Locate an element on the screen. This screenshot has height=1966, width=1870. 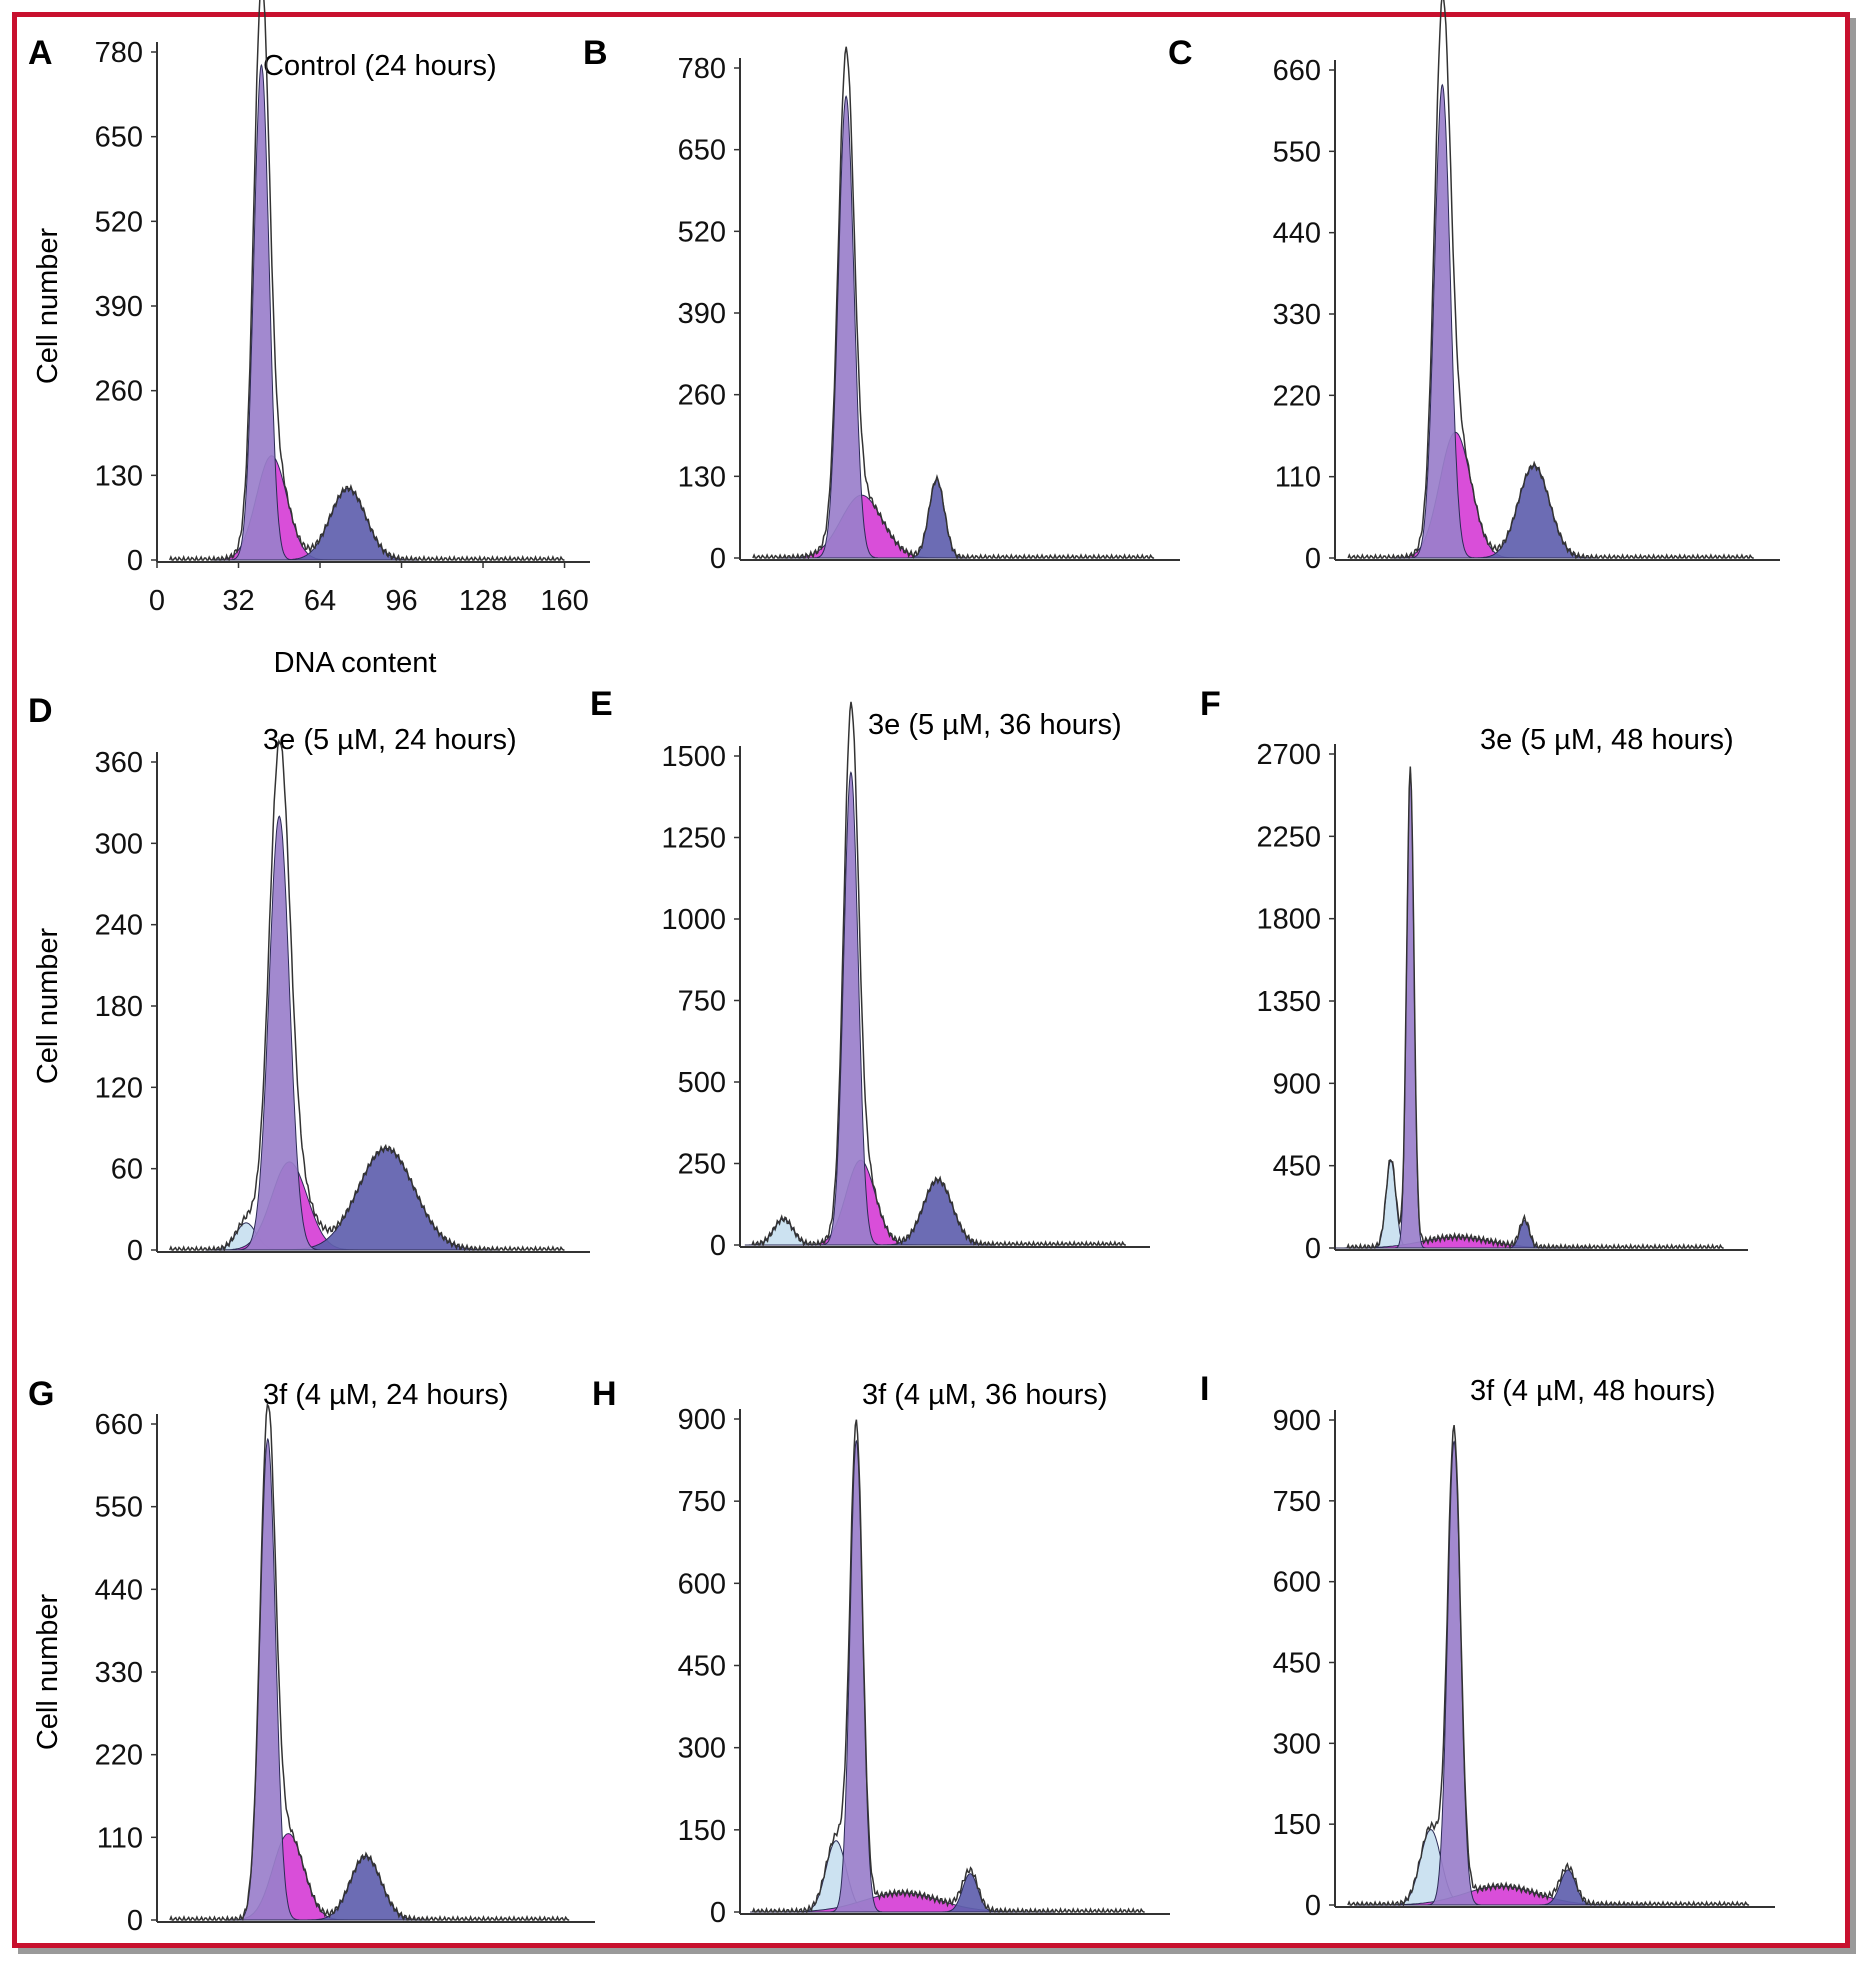
y-tick-label: 250 is located at coordinates (702, 1165).